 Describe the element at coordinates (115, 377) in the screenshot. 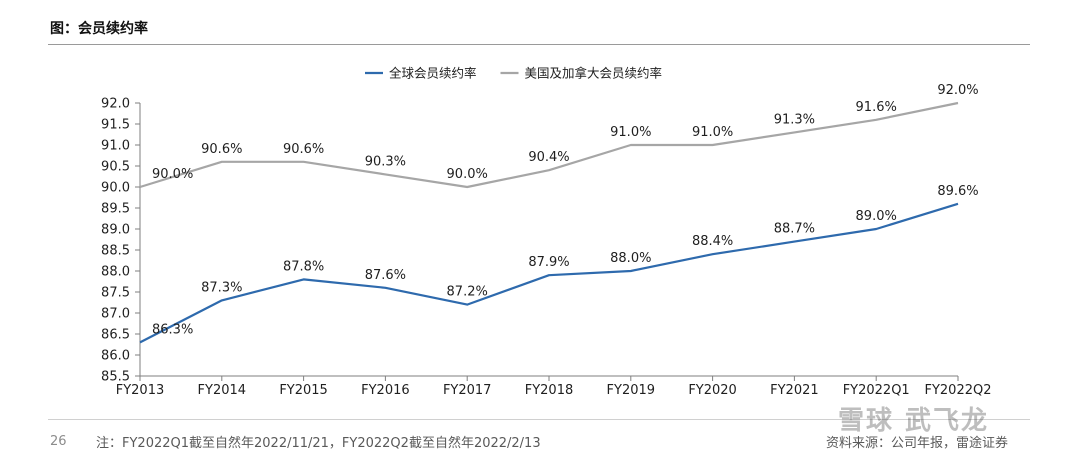

I see `y-tick-label: 85.5` at that location.